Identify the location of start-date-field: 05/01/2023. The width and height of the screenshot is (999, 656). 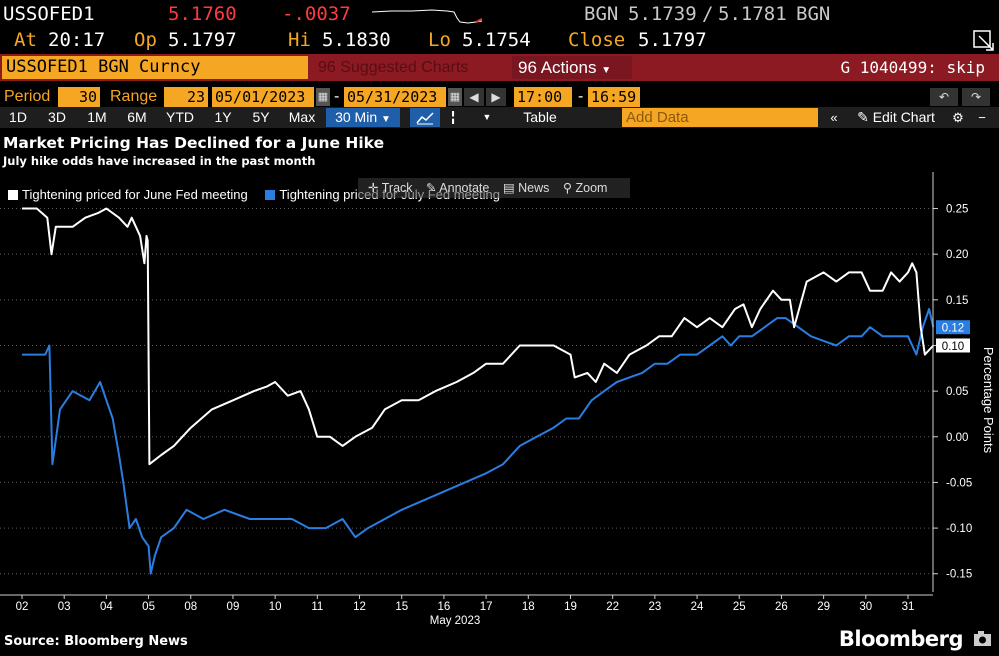
(263, 97).